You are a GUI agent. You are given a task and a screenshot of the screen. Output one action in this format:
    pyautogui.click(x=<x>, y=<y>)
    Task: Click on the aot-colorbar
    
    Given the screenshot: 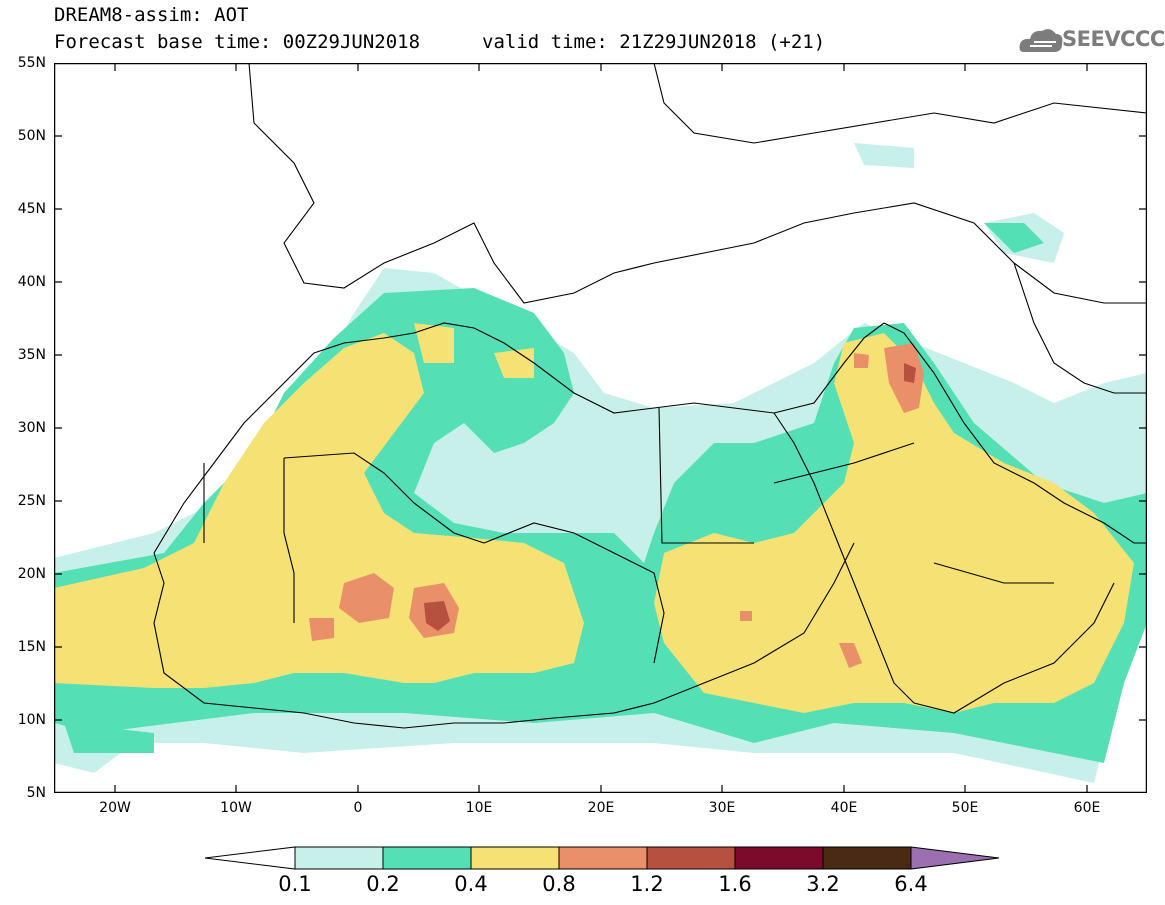 What is the action you would take?
    pyautogui.click(x=602, y=858)
    